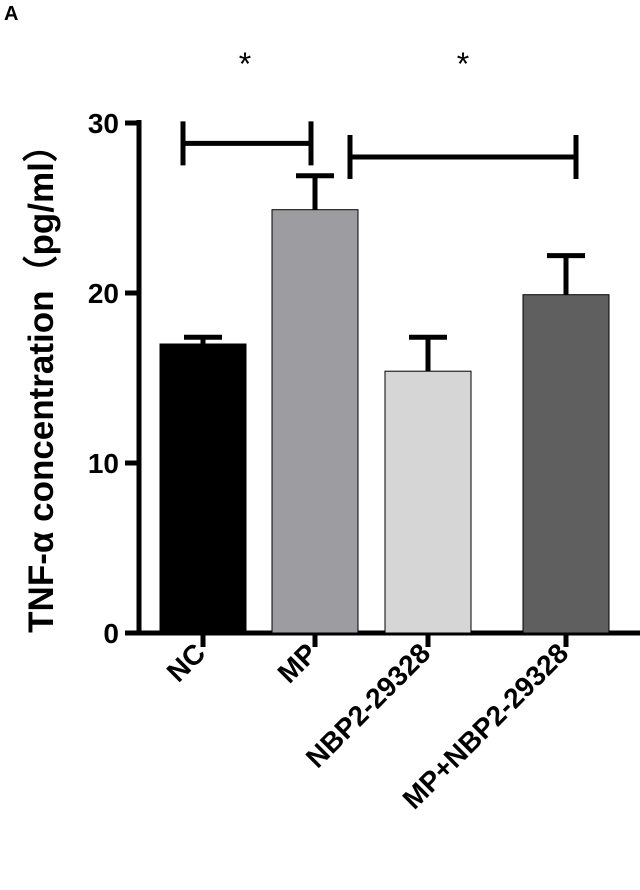 This screenshot has height=890, width=640. What do you see at coordinates (103, 293) in the screenshot?
I see `y-tick-label: 20` at bounding box center [103, 293].